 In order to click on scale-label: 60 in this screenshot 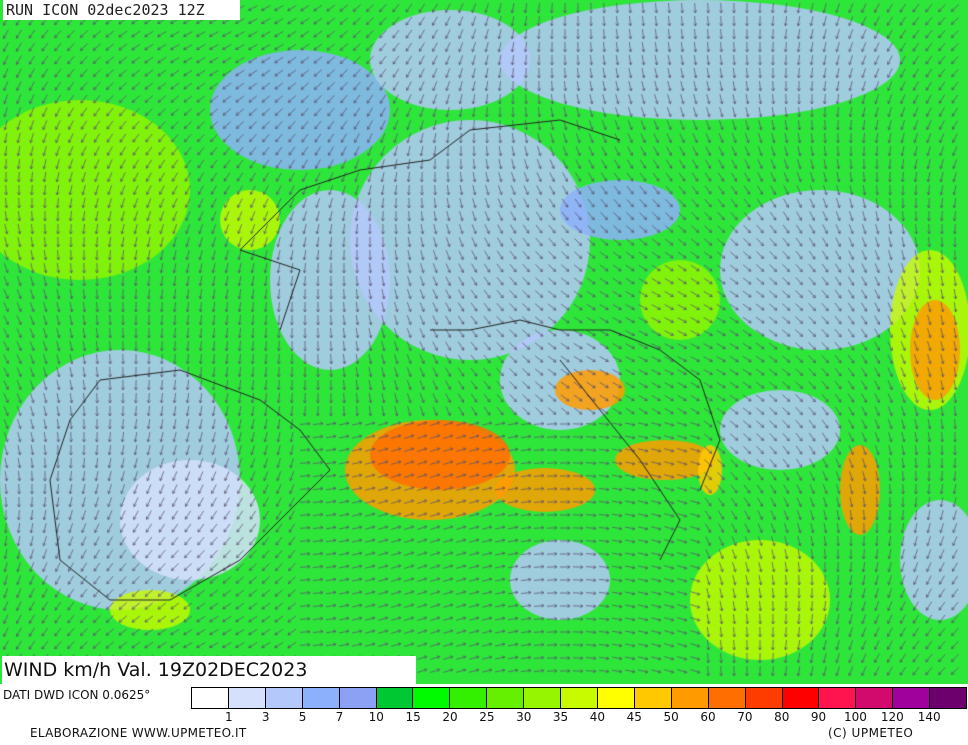, I will do `click(708, 717)`.